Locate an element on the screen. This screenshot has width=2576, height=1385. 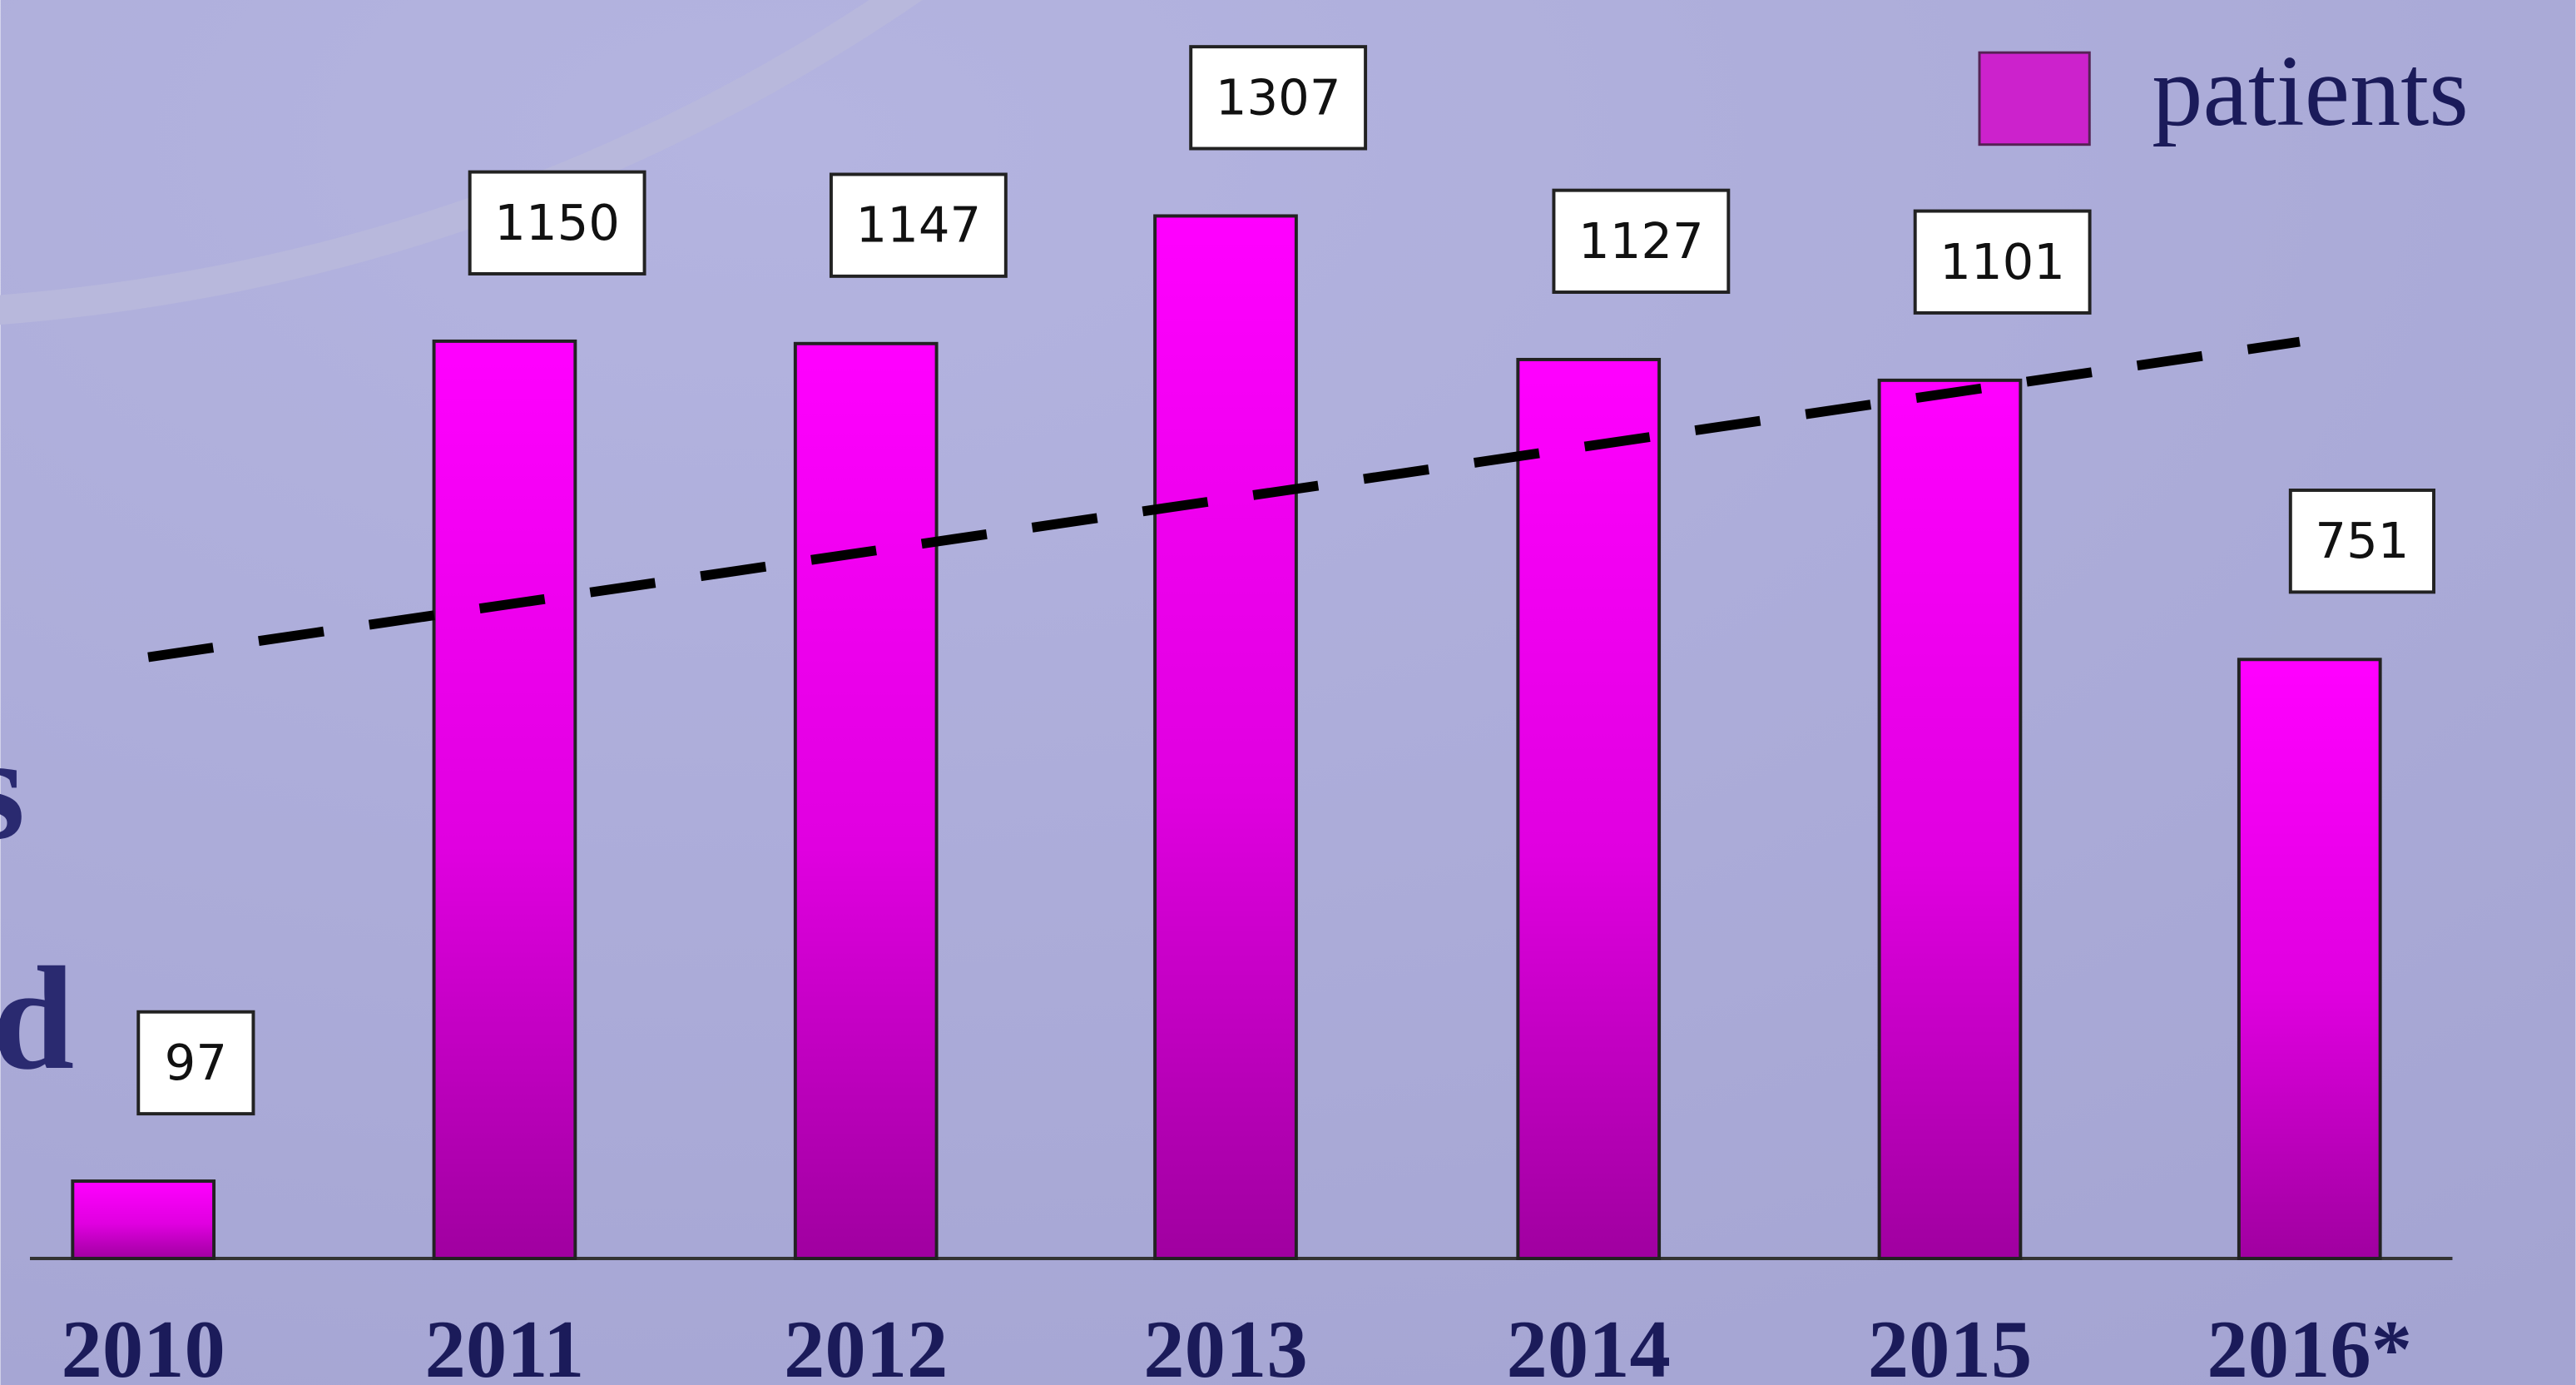
annotation: s is located at coordinates (12, 789).